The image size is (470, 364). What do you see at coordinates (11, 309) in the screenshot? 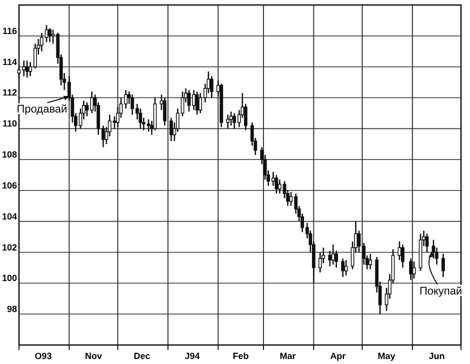
I see `y-tick-label: 98` at bounding box center [11, 309].